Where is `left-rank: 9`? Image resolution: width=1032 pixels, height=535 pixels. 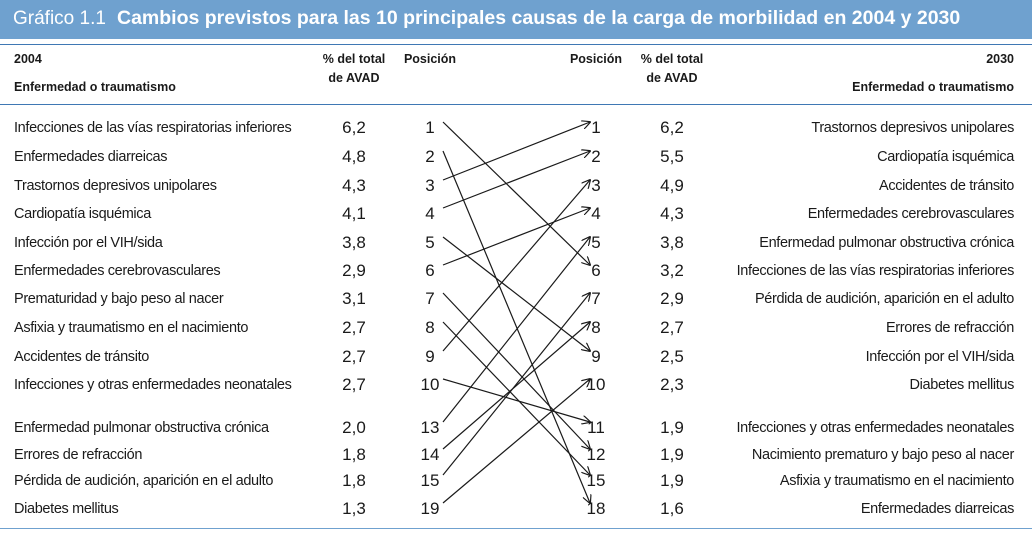
left-rank: 9 is located at coordinates (430, 356).